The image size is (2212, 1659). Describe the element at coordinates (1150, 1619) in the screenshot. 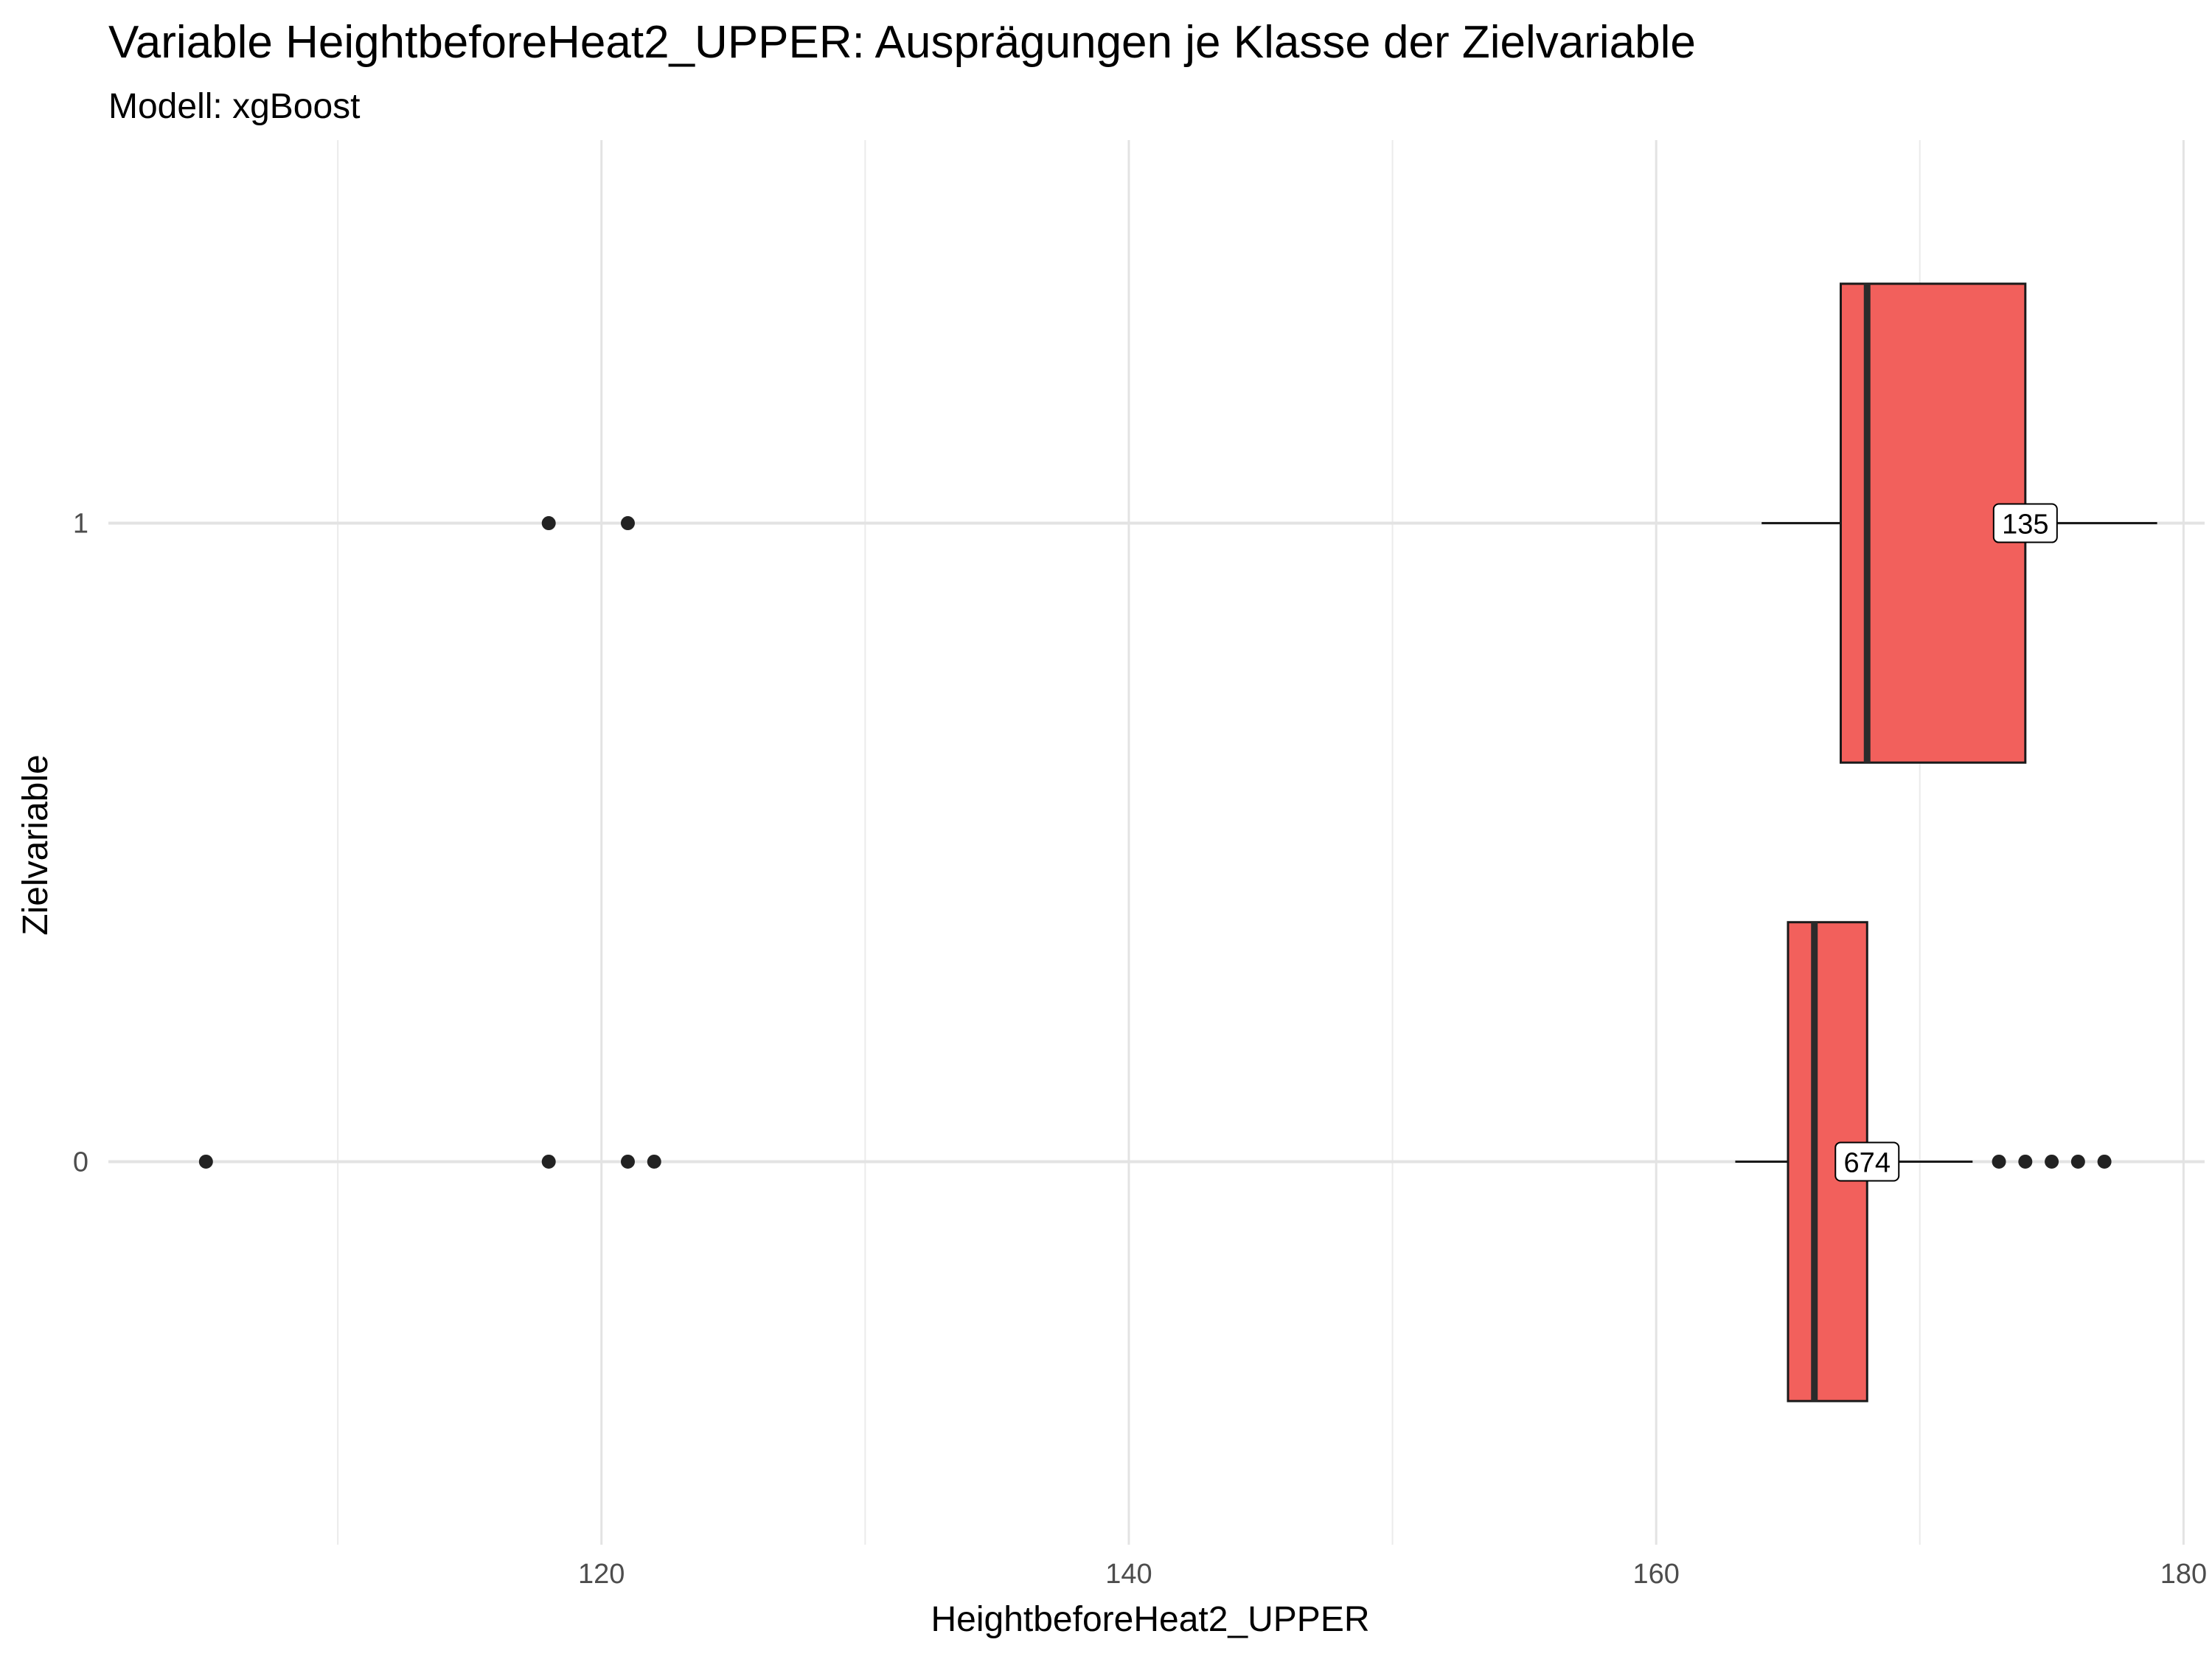

I see `x-axis-title: HeightbeforeHeat2_UPPER` at that location.